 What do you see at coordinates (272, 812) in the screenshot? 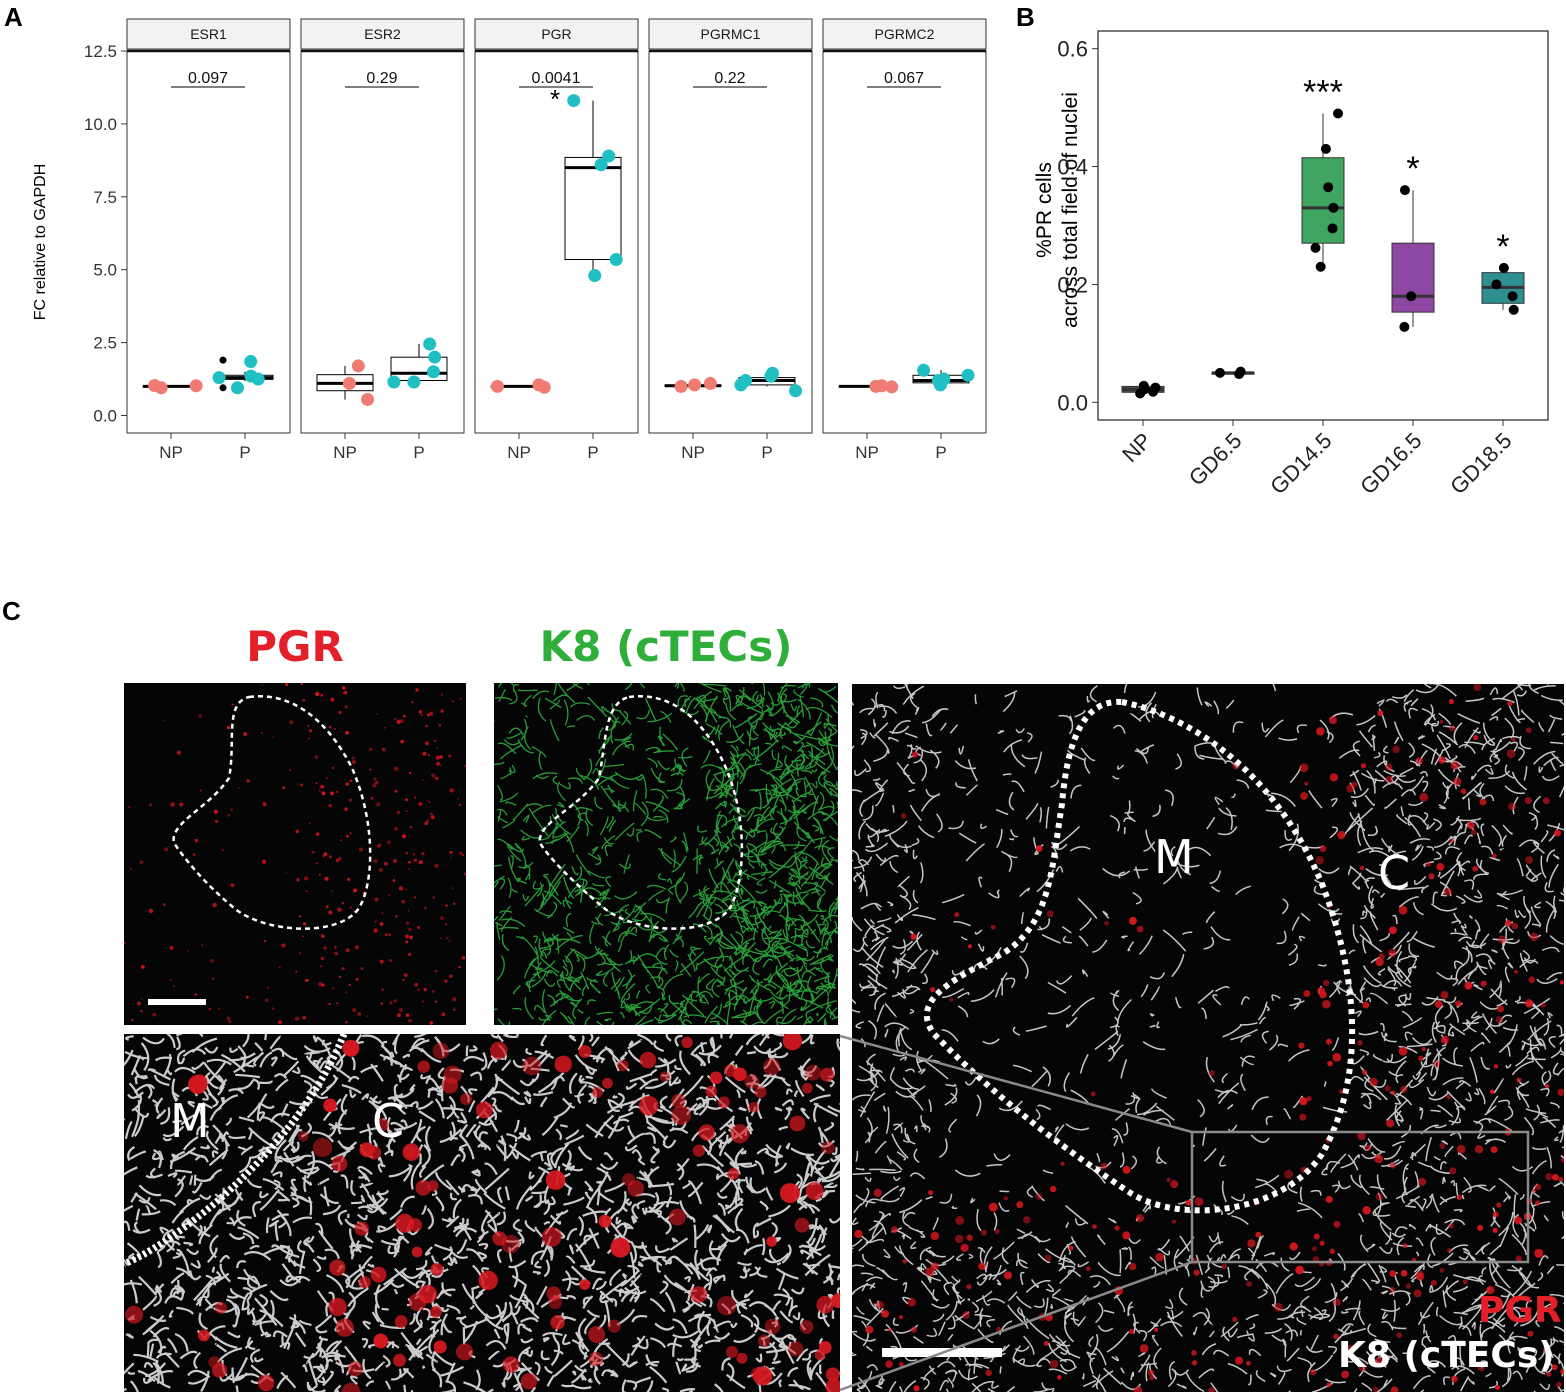
I see `medulla-outline` at bounding box center [272, 812].